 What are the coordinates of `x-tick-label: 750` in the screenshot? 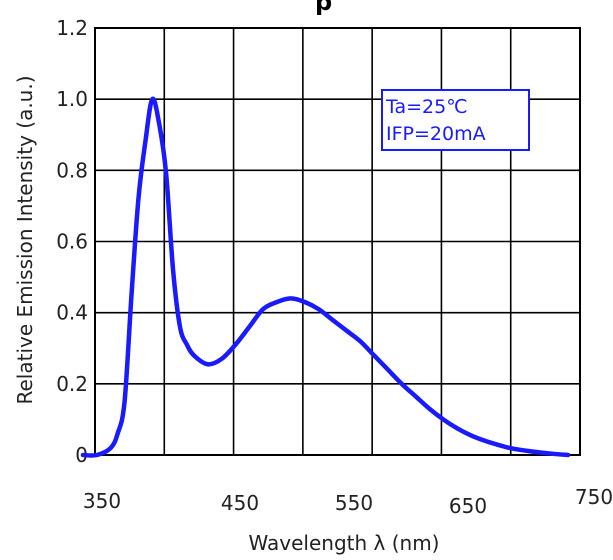 It's located at (594, 497).